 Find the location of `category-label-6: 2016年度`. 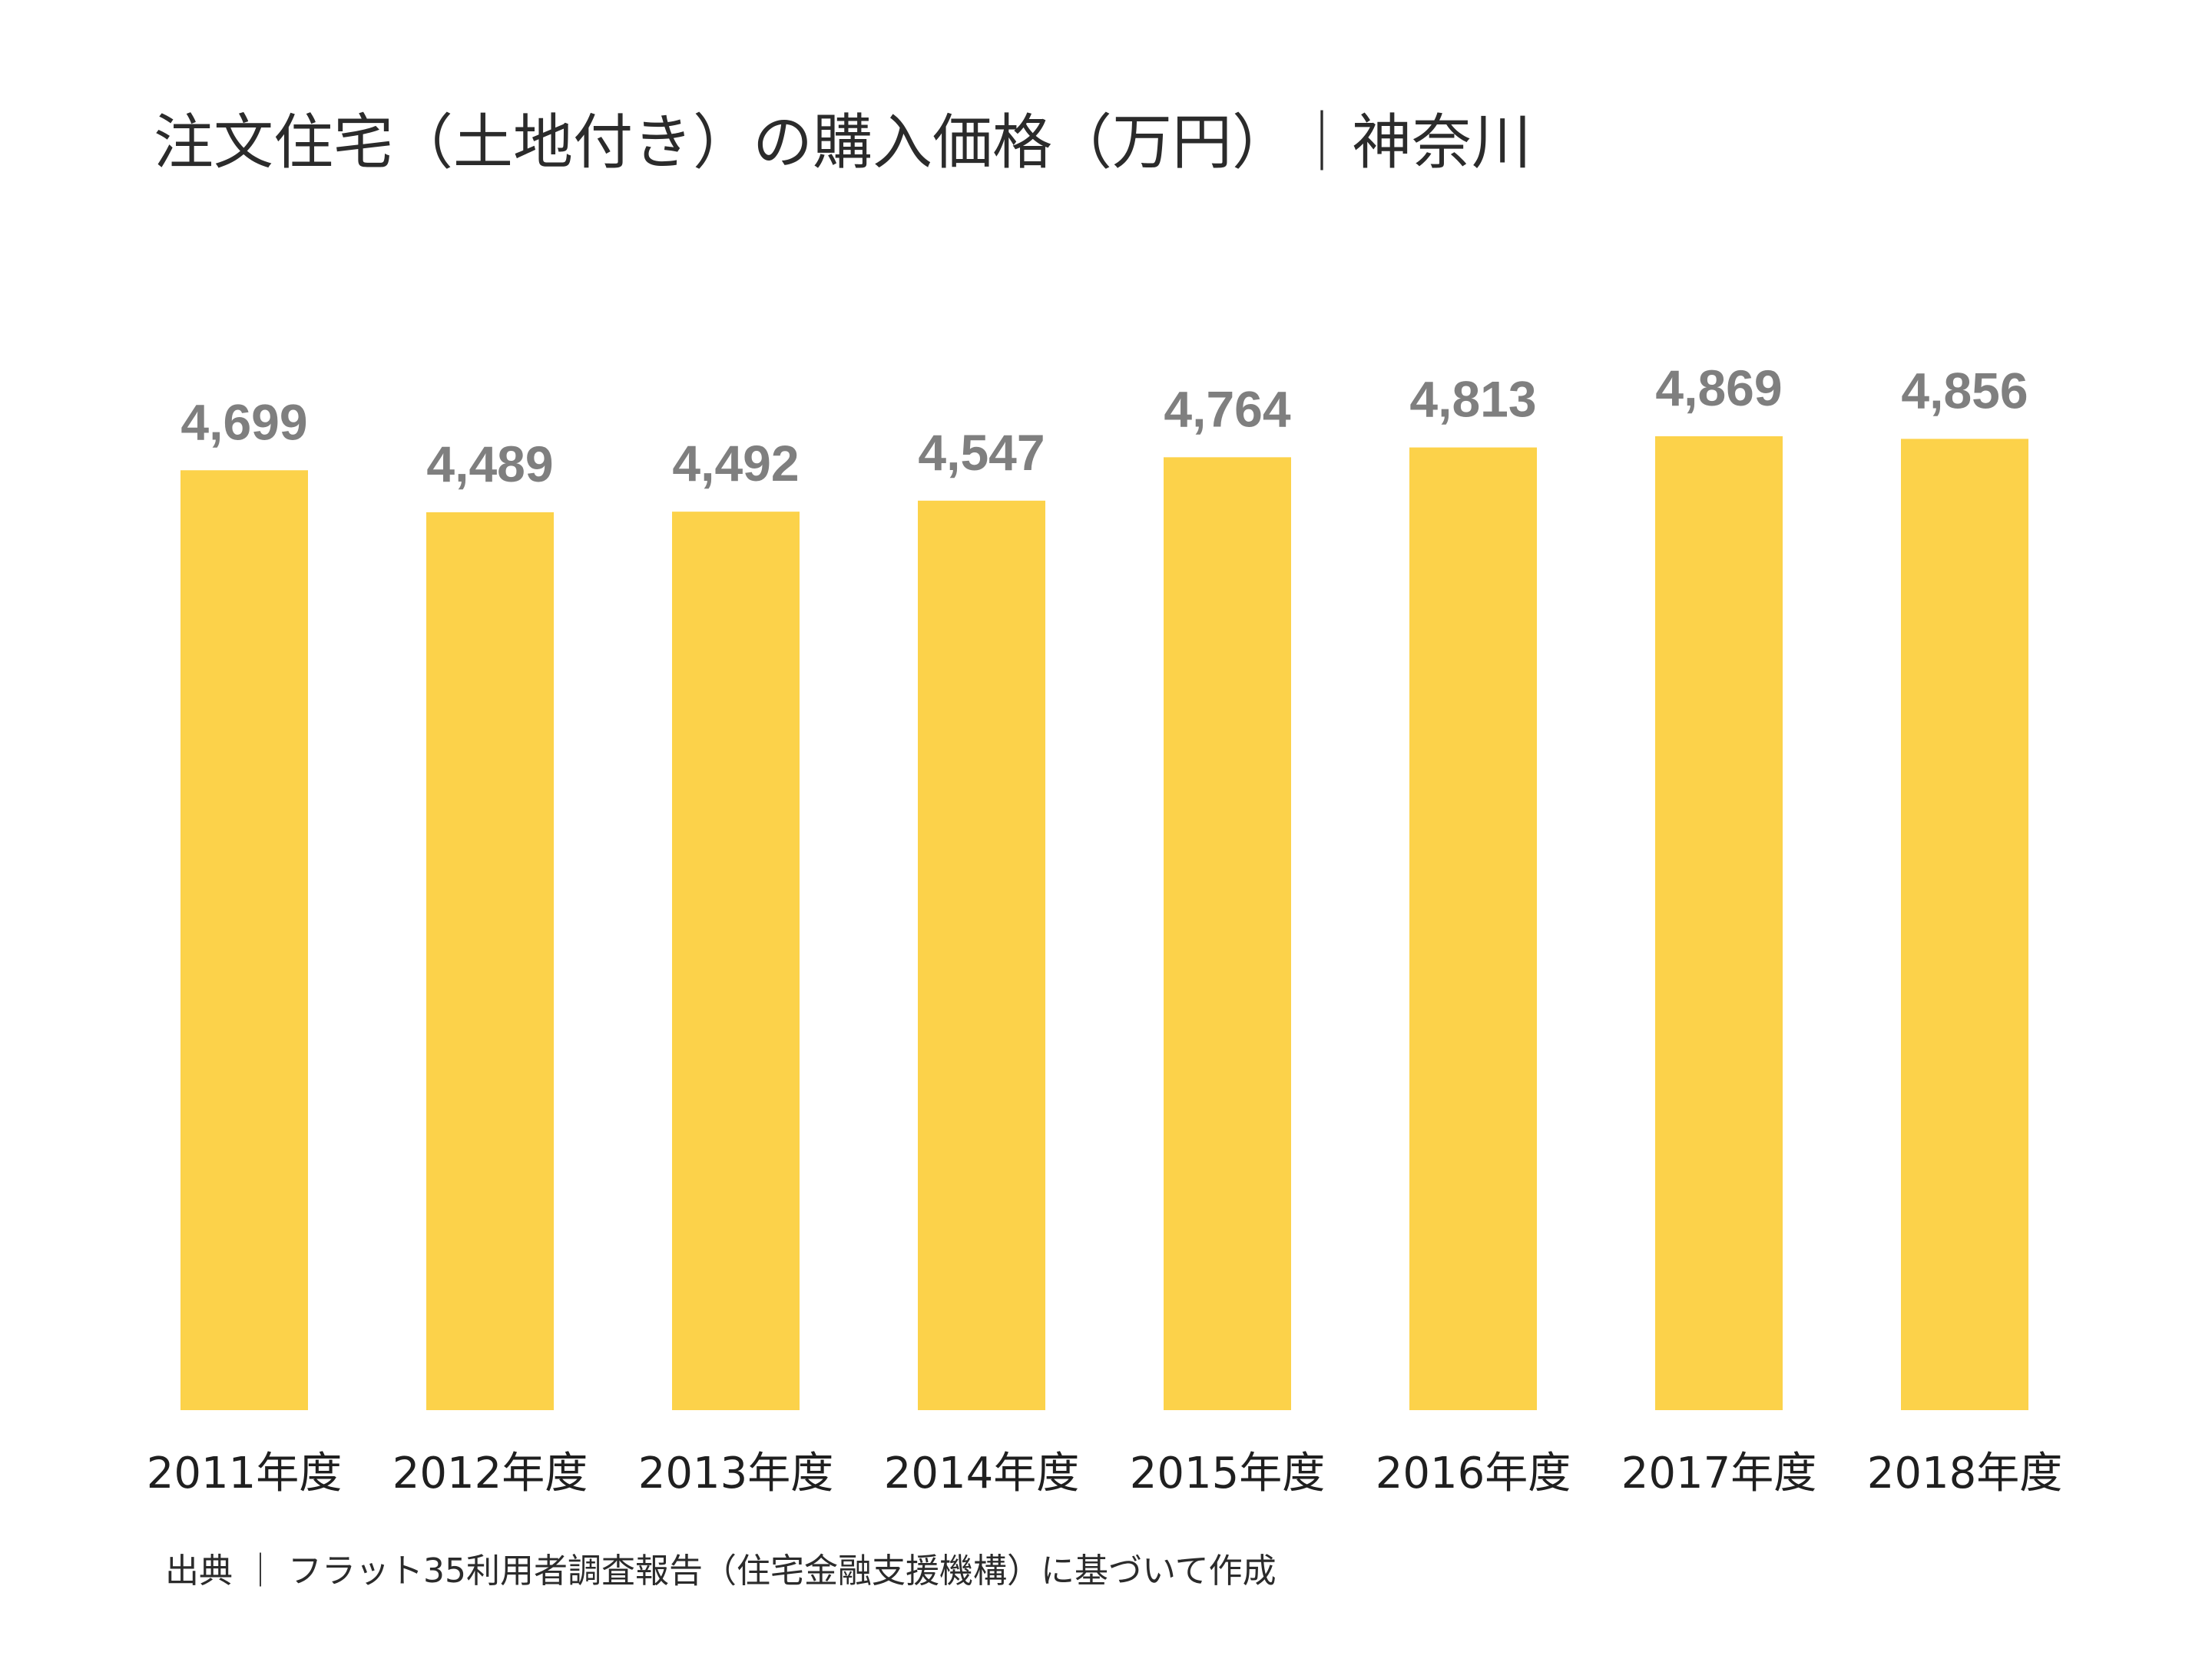

category-label-6: 2016年度 is located at coordinates (1474, 1474).